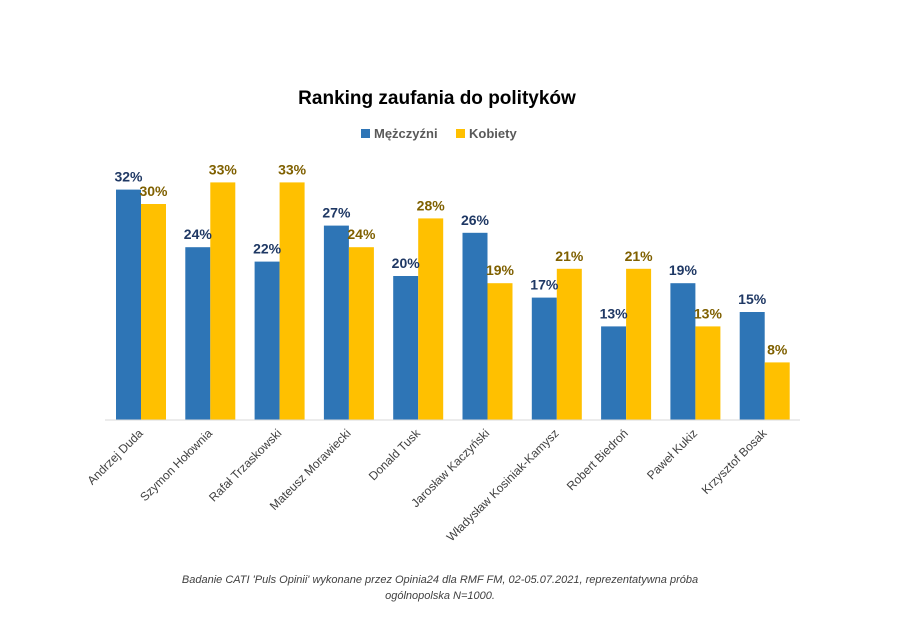 This screenshot has height=625, width=897. Describe the element at coordinates (460, 133) in the screenshot. I see `legend-swatch-women` at that location.